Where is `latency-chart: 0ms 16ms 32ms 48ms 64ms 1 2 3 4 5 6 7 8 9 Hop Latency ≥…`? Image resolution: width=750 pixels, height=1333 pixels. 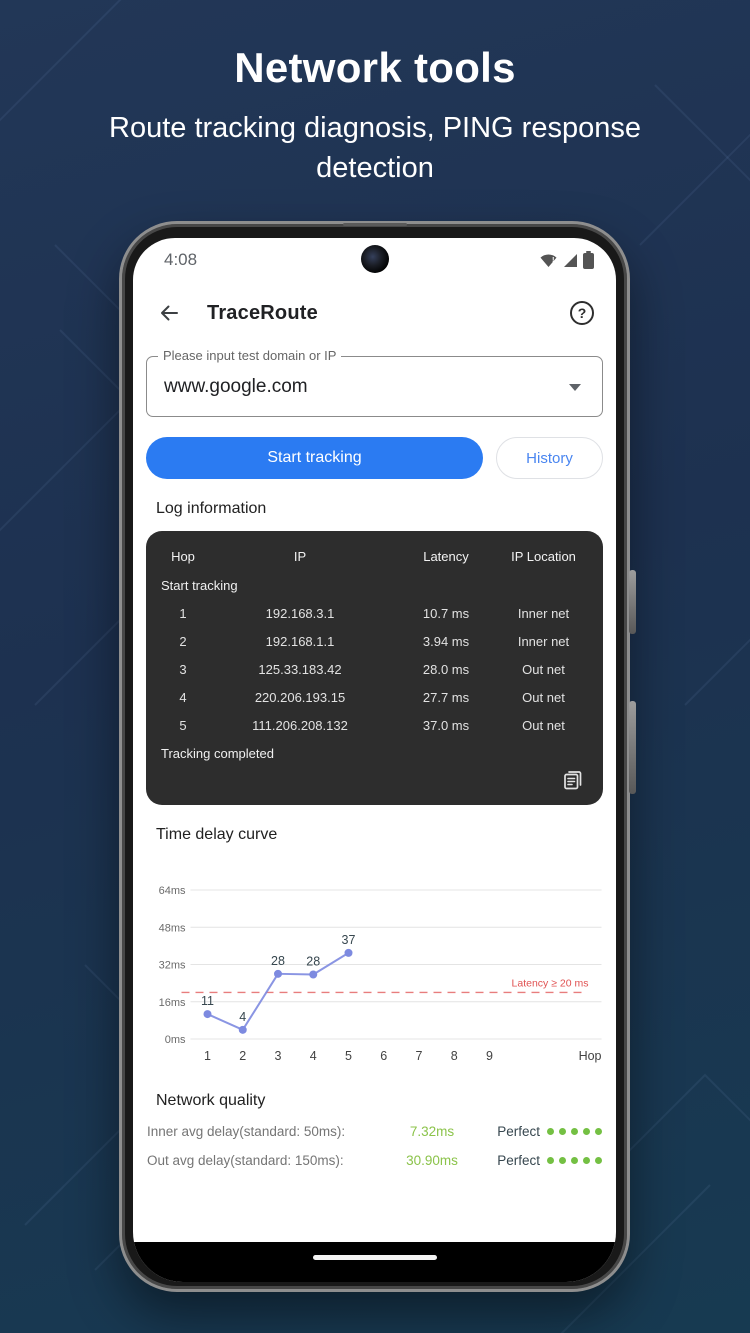 latency-chart: 0ms 16ms 32ms 48ms 64ms 1 2 3 4 5 6 7 8 9 Hop Latency ≥… is located at coordinates (374, 971).